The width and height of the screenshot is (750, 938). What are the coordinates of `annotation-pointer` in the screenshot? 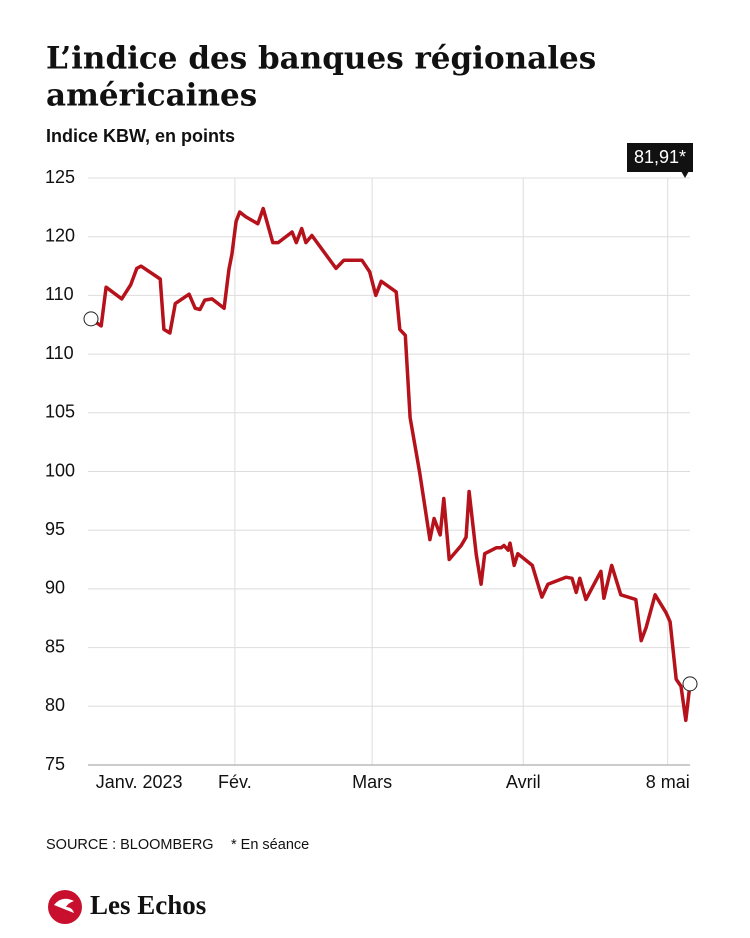 It's located at (685, 174).